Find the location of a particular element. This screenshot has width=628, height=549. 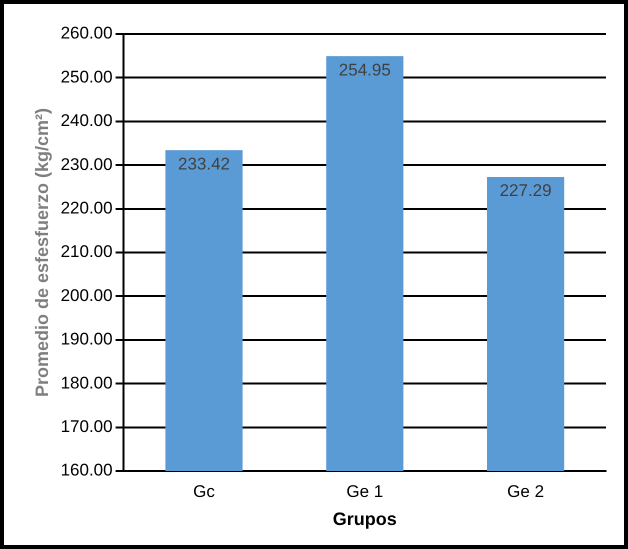

x-tick-label: Gc is located at coordinates (204, 491).